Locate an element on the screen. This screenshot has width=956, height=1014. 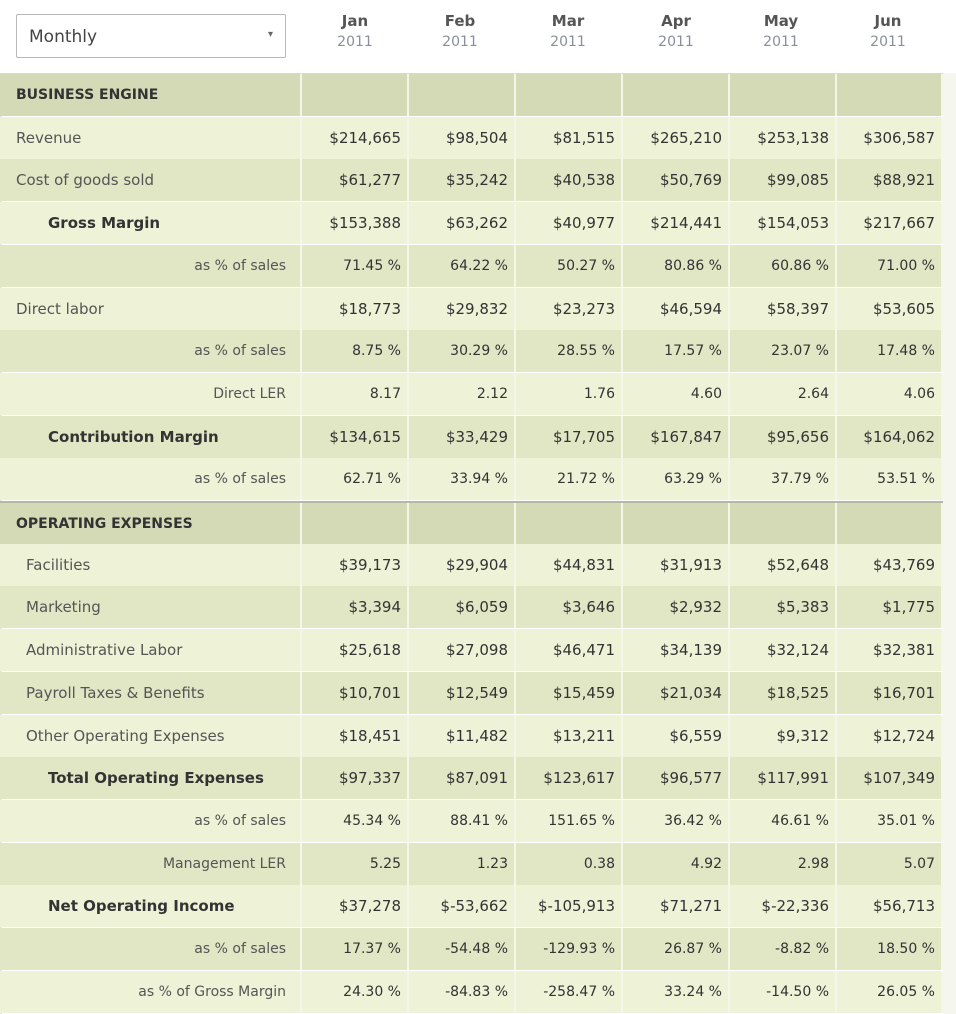
row-label: Administrative Labor is located at coordinates (152, 650).